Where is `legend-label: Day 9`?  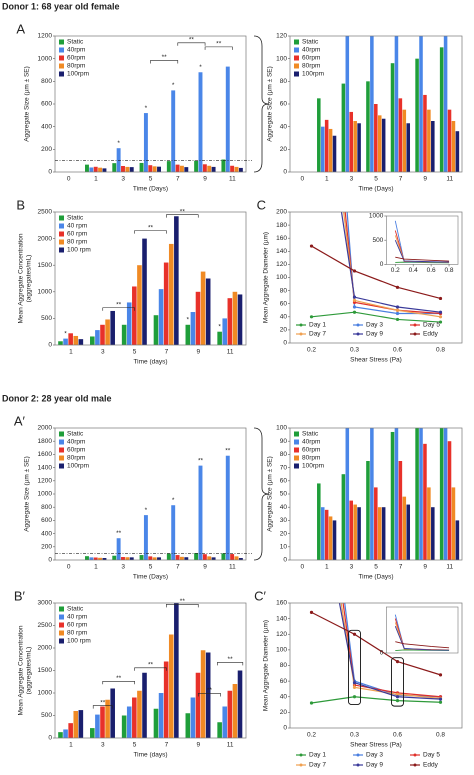 legend-label: Day 9 is located at coordinates (374, 765).